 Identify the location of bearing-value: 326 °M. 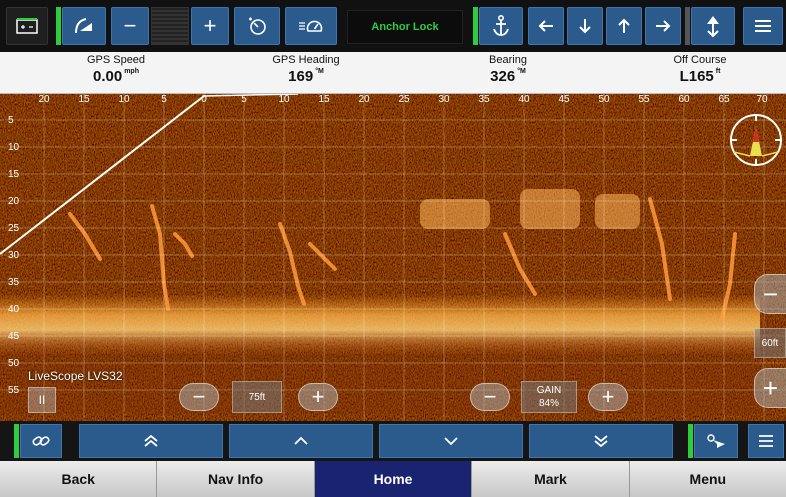
(508, 76).